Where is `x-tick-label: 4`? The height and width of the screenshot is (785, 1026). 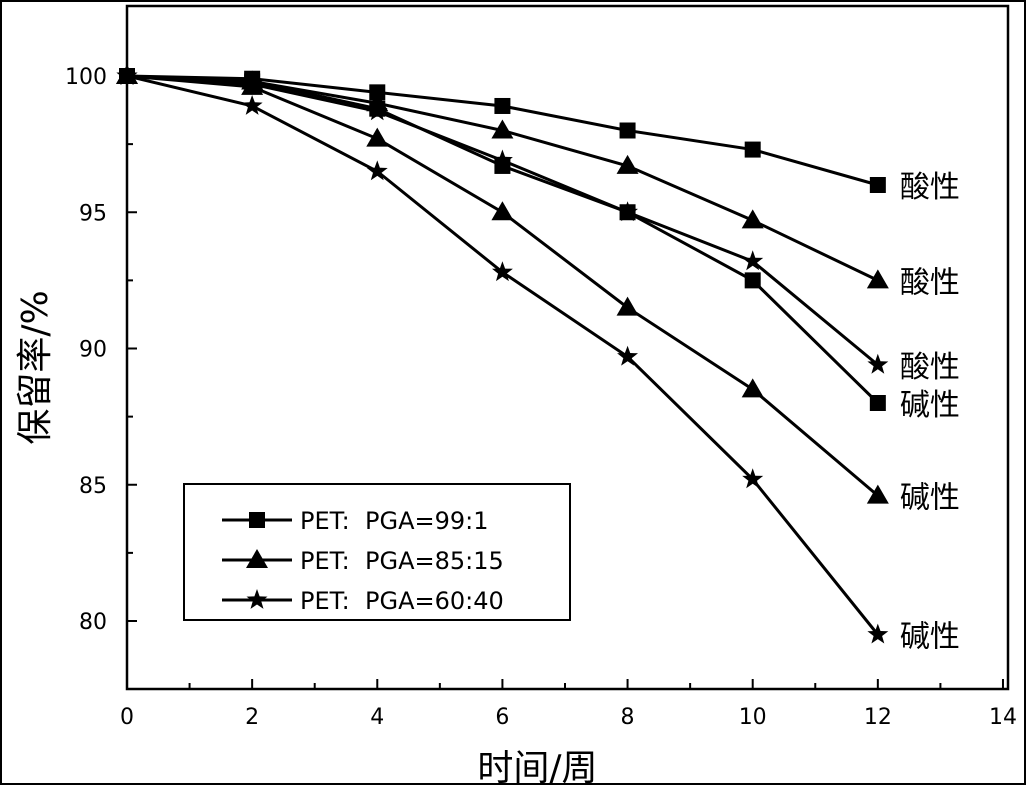 x-tick-label: 4 is located at coordinates (377, 717).